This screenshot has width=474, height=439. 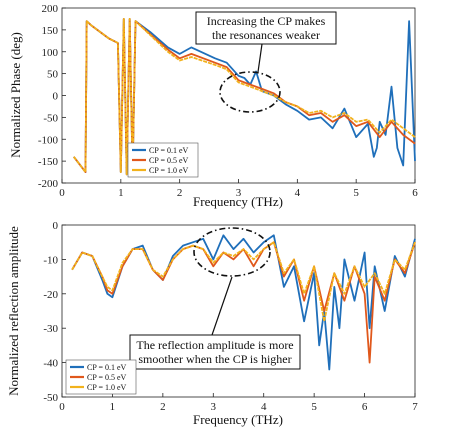 What do you see at coordinates (356, 193) in the screenshot?
I see `phase-x-tick-label: 5` at bounding box center [356, 193].